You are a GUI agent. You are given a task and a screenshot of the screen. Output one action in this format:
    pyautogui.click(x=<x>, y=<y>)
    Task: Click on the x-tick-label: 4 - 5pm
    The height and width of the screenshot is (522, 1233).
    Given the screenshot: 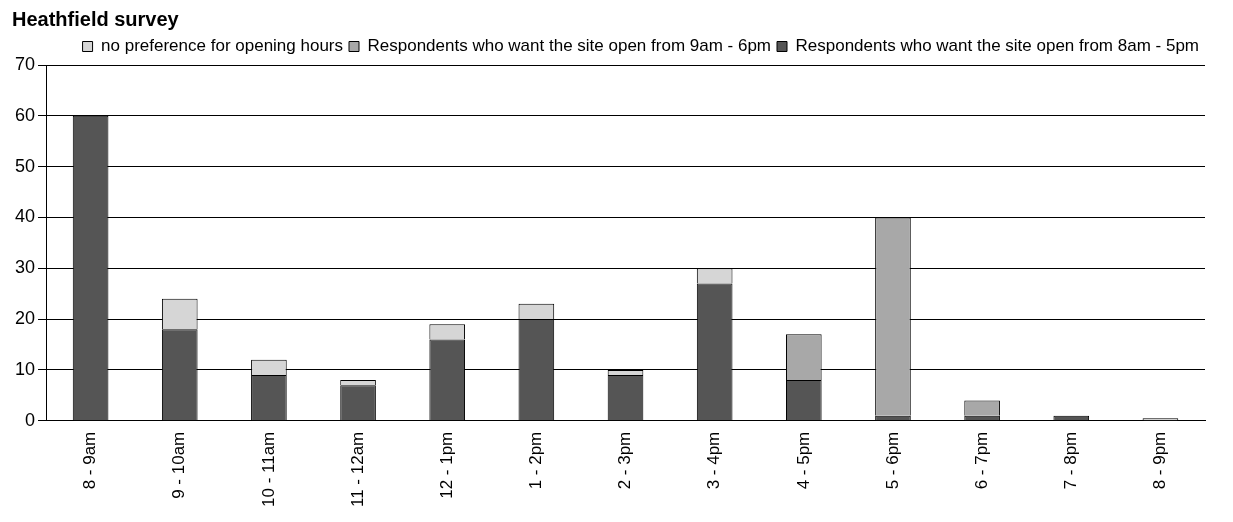 What is the action you would take?
    pyautogui.click(x=803, y=460)
    